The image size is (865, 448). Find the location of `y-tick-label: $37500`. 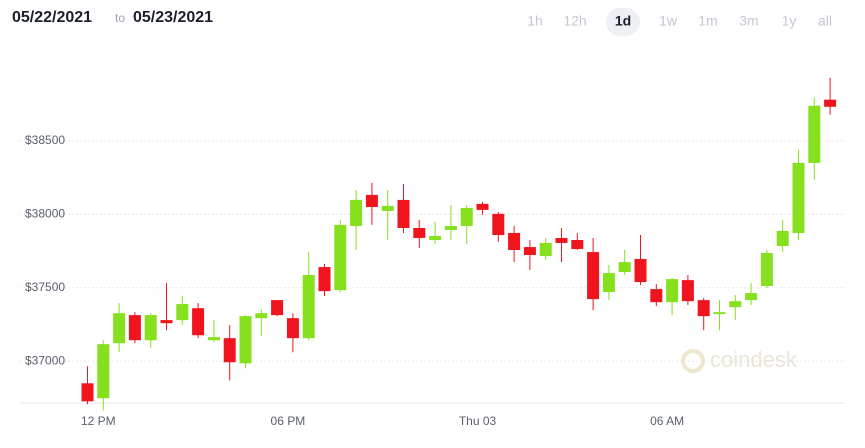

y-tick-label: $37500 is located at coordinates (45, 287).